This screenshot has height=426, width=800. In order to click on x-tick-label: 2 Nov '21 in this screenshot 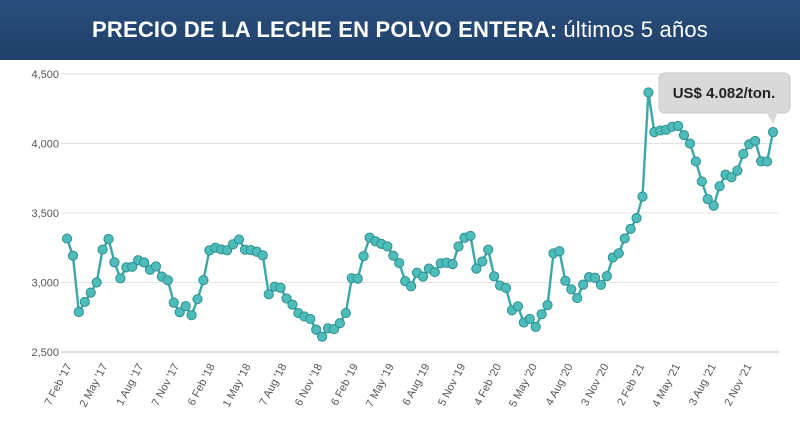, I will do `click(738, 385)`.